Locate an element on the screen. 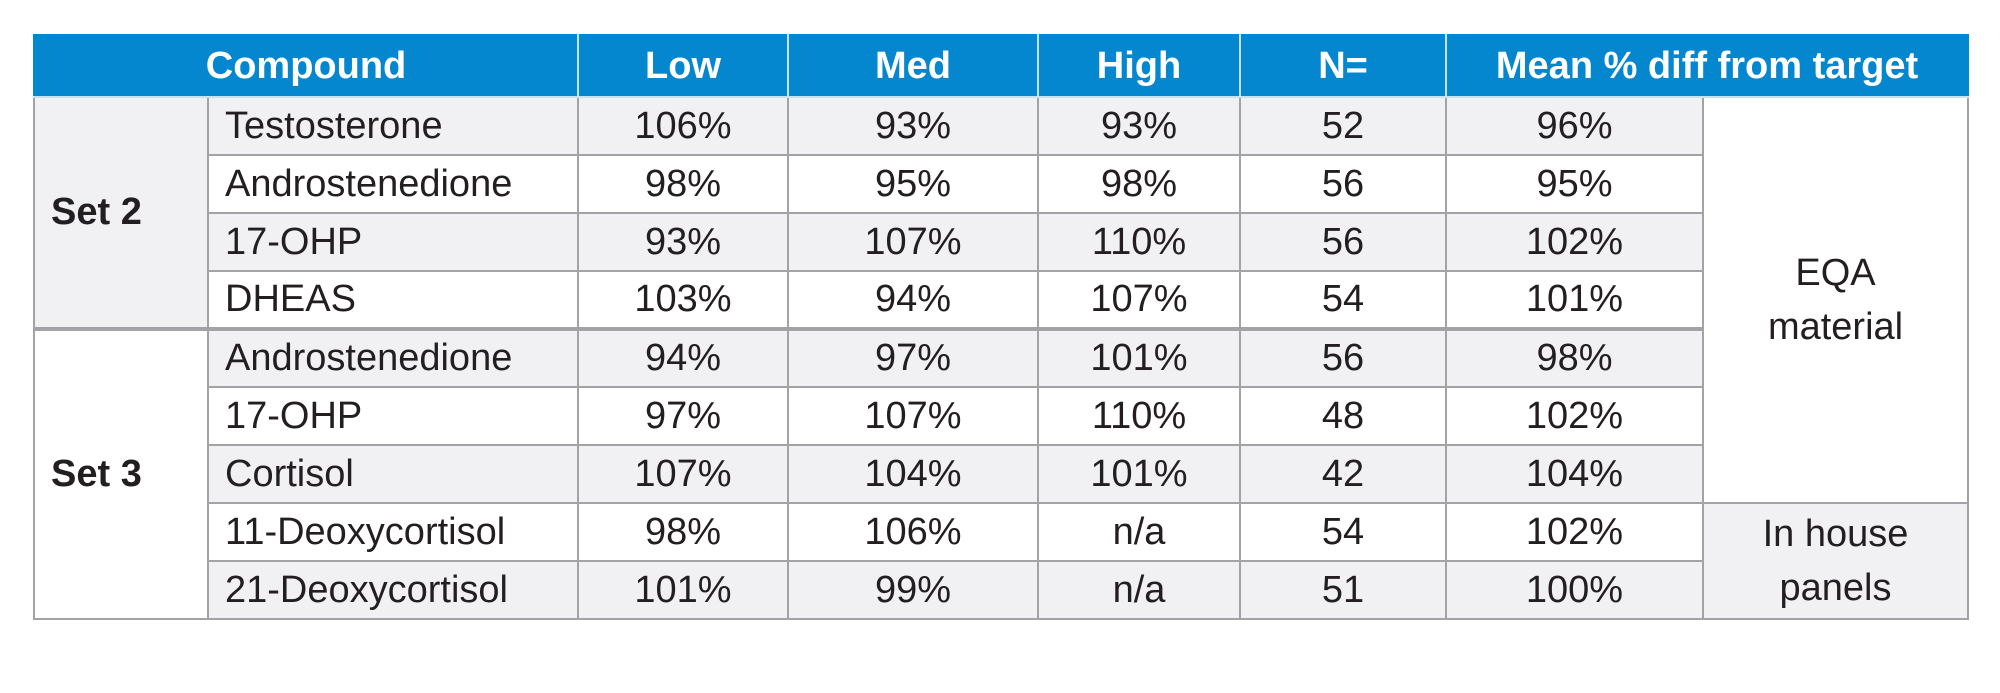  med-cell: 99% is located at coordinates (913, 590).